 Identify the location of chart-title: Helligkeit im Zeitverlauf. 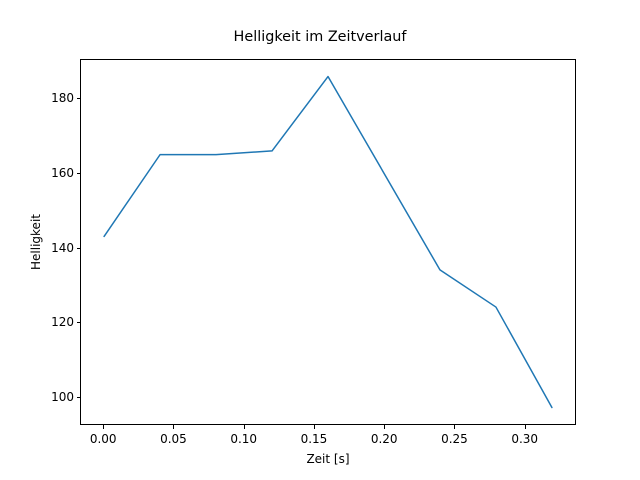
(320, 37).